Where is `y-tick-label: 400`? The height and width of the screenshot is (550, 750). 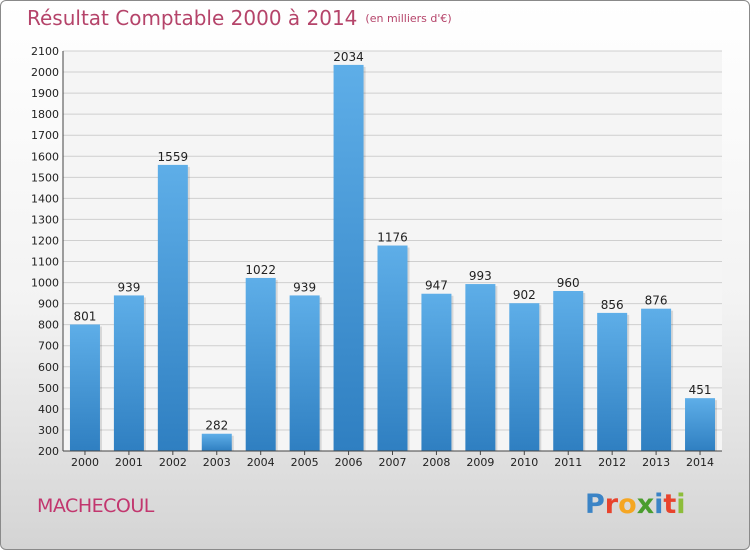
y-tick-label: 400 is located at coordinates (48, 409).